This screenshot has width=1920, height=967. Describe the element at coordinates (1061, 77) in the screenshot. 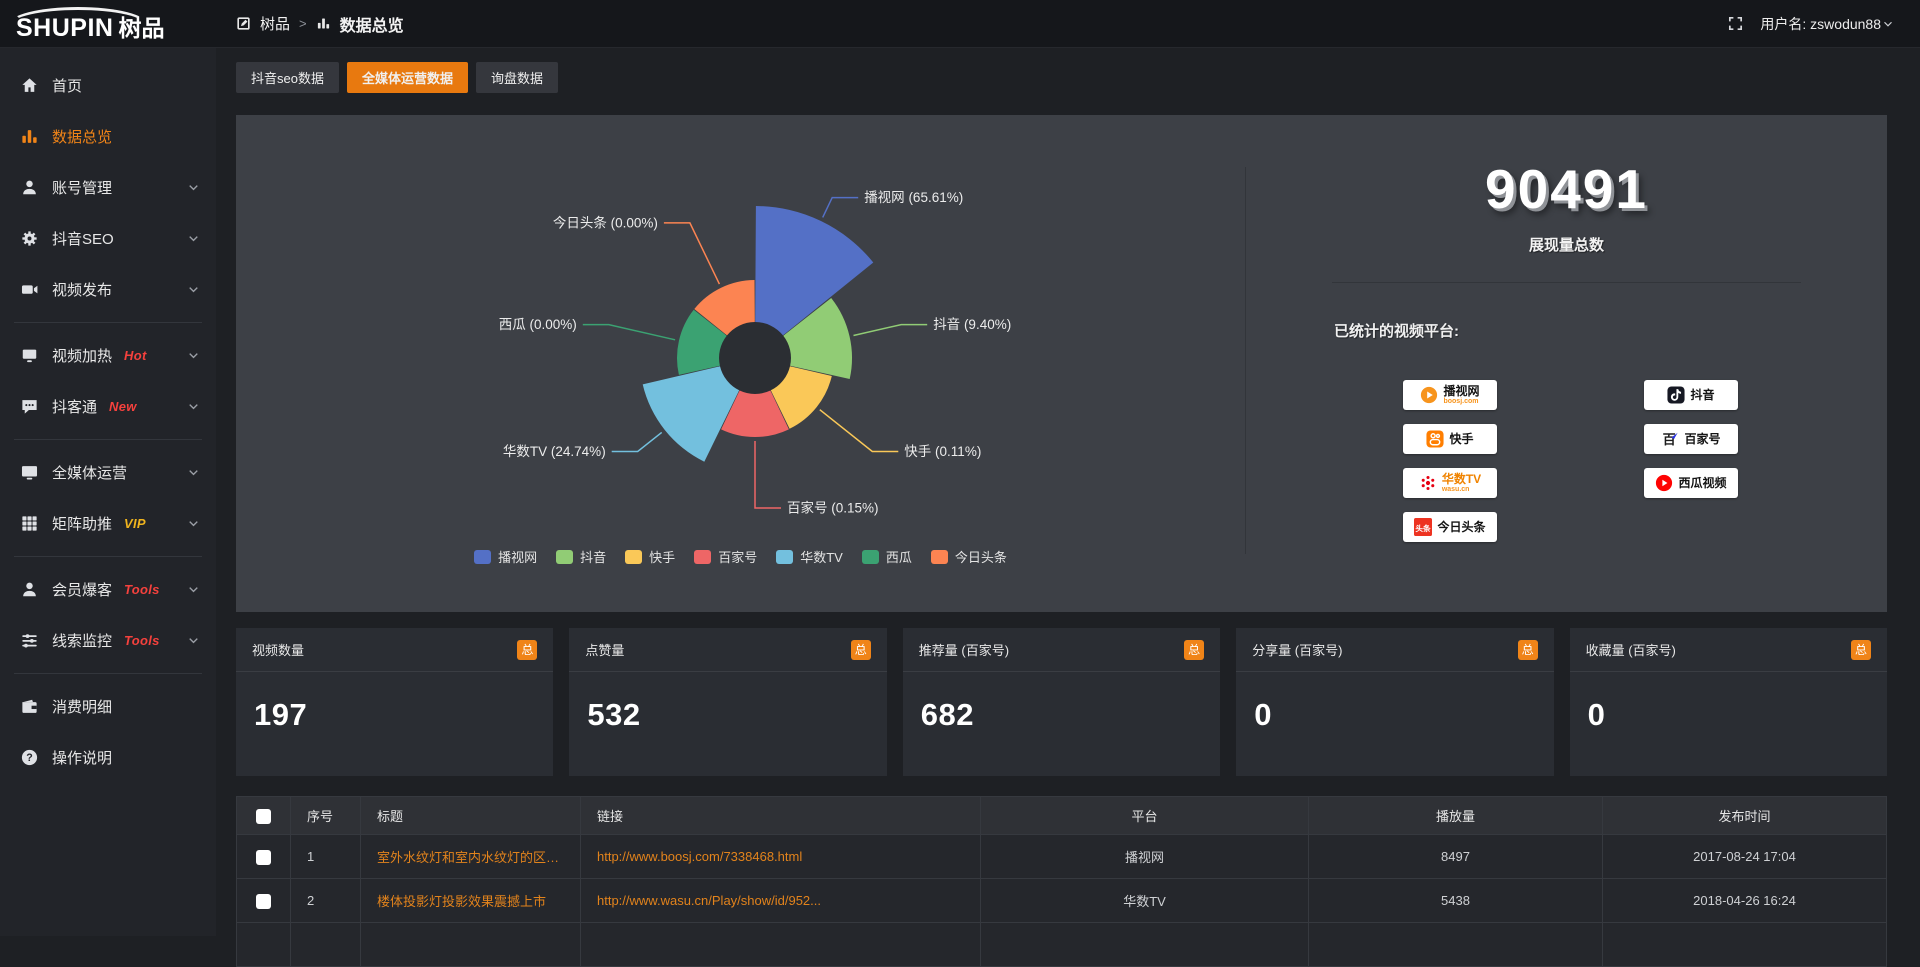

I see `data-tabs: 抖音seo数据 全媒体运营数据 询盘数据` at that location.